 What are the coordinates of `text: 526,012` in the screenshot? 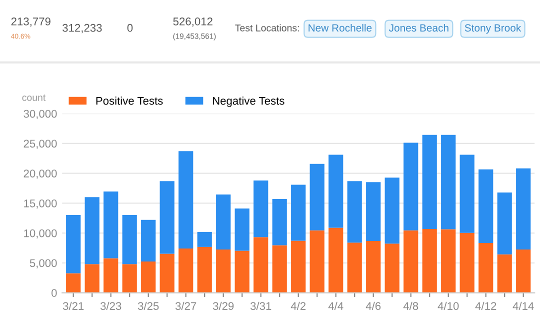 It's located at (192, 22).